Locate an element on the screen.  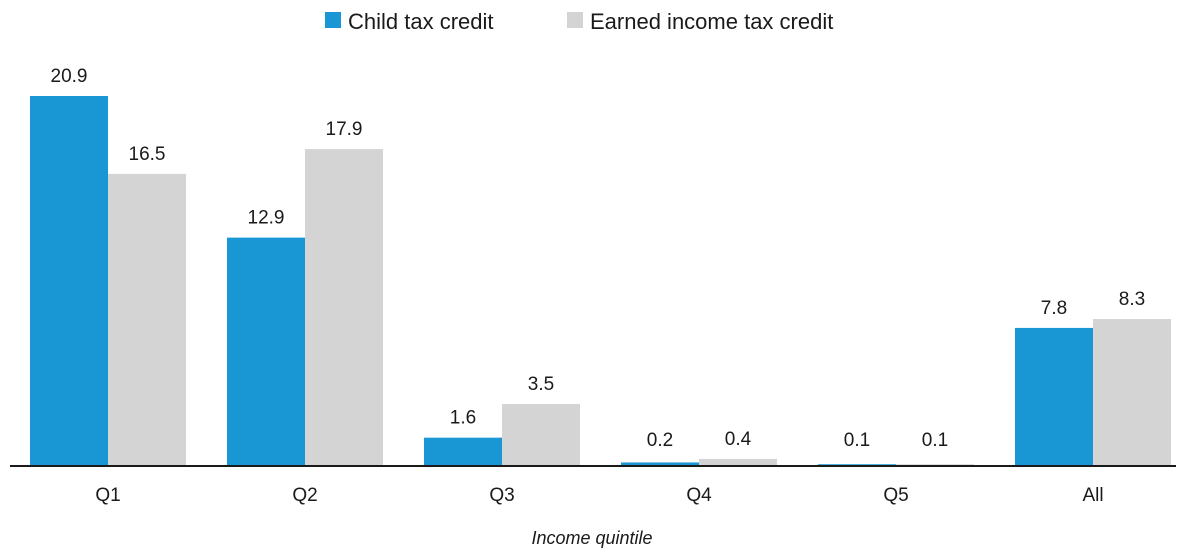
x-tick-label-q5: Q5 is located at coordinates (895, 495).